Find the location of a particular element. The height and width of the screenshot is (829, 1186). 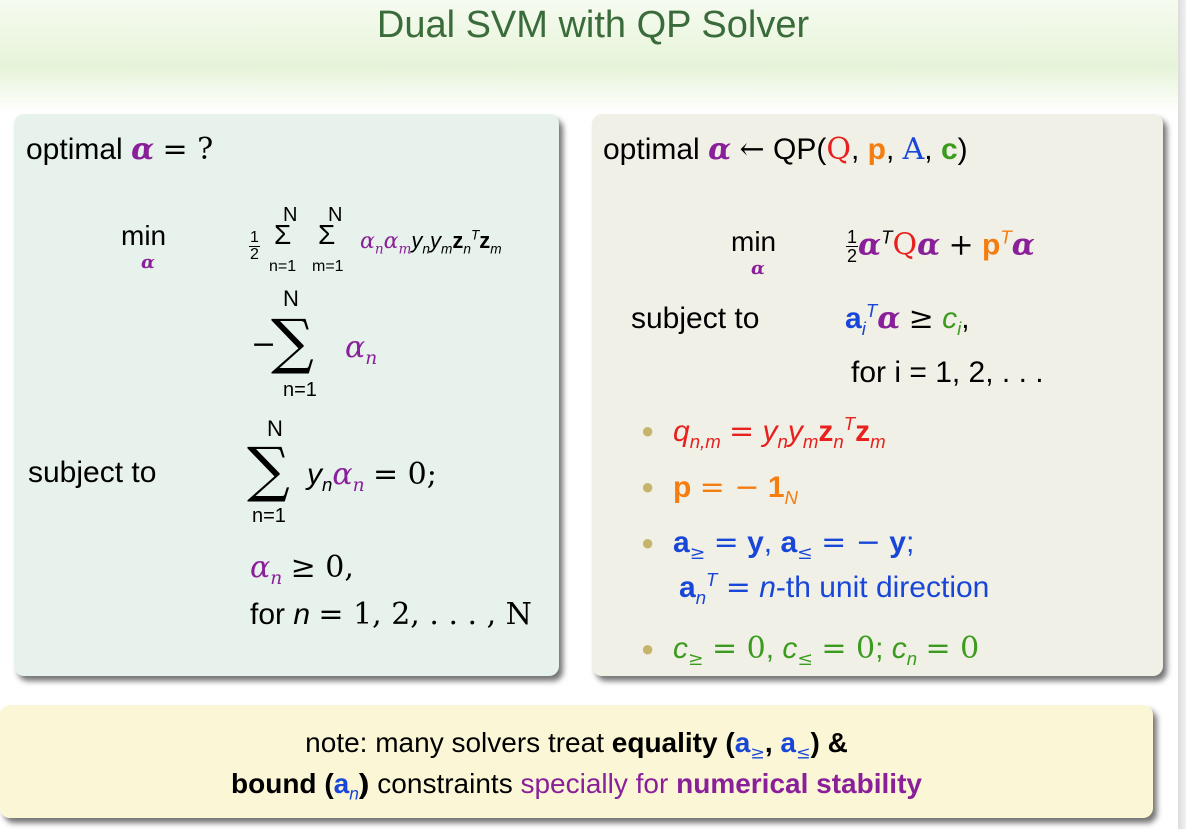

sum-bottom-n: n=1 is located at coordinates (283, 266).